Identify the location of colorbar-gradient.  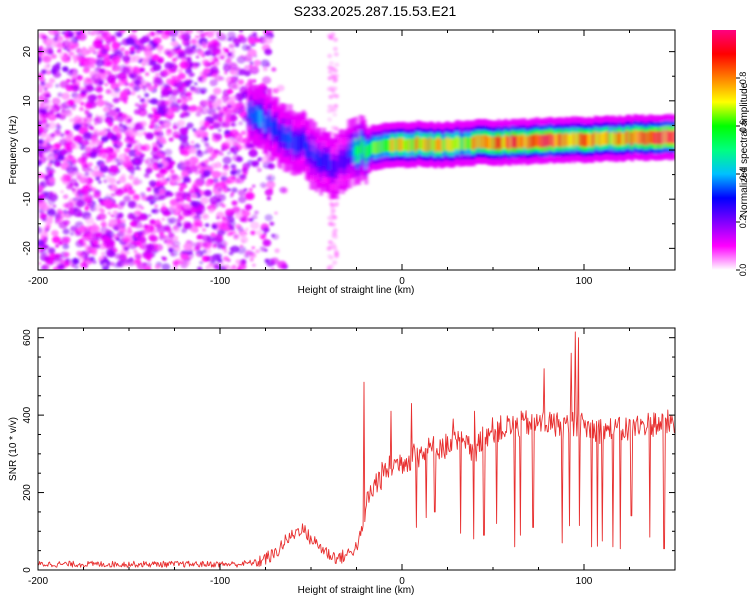
(724, 150).